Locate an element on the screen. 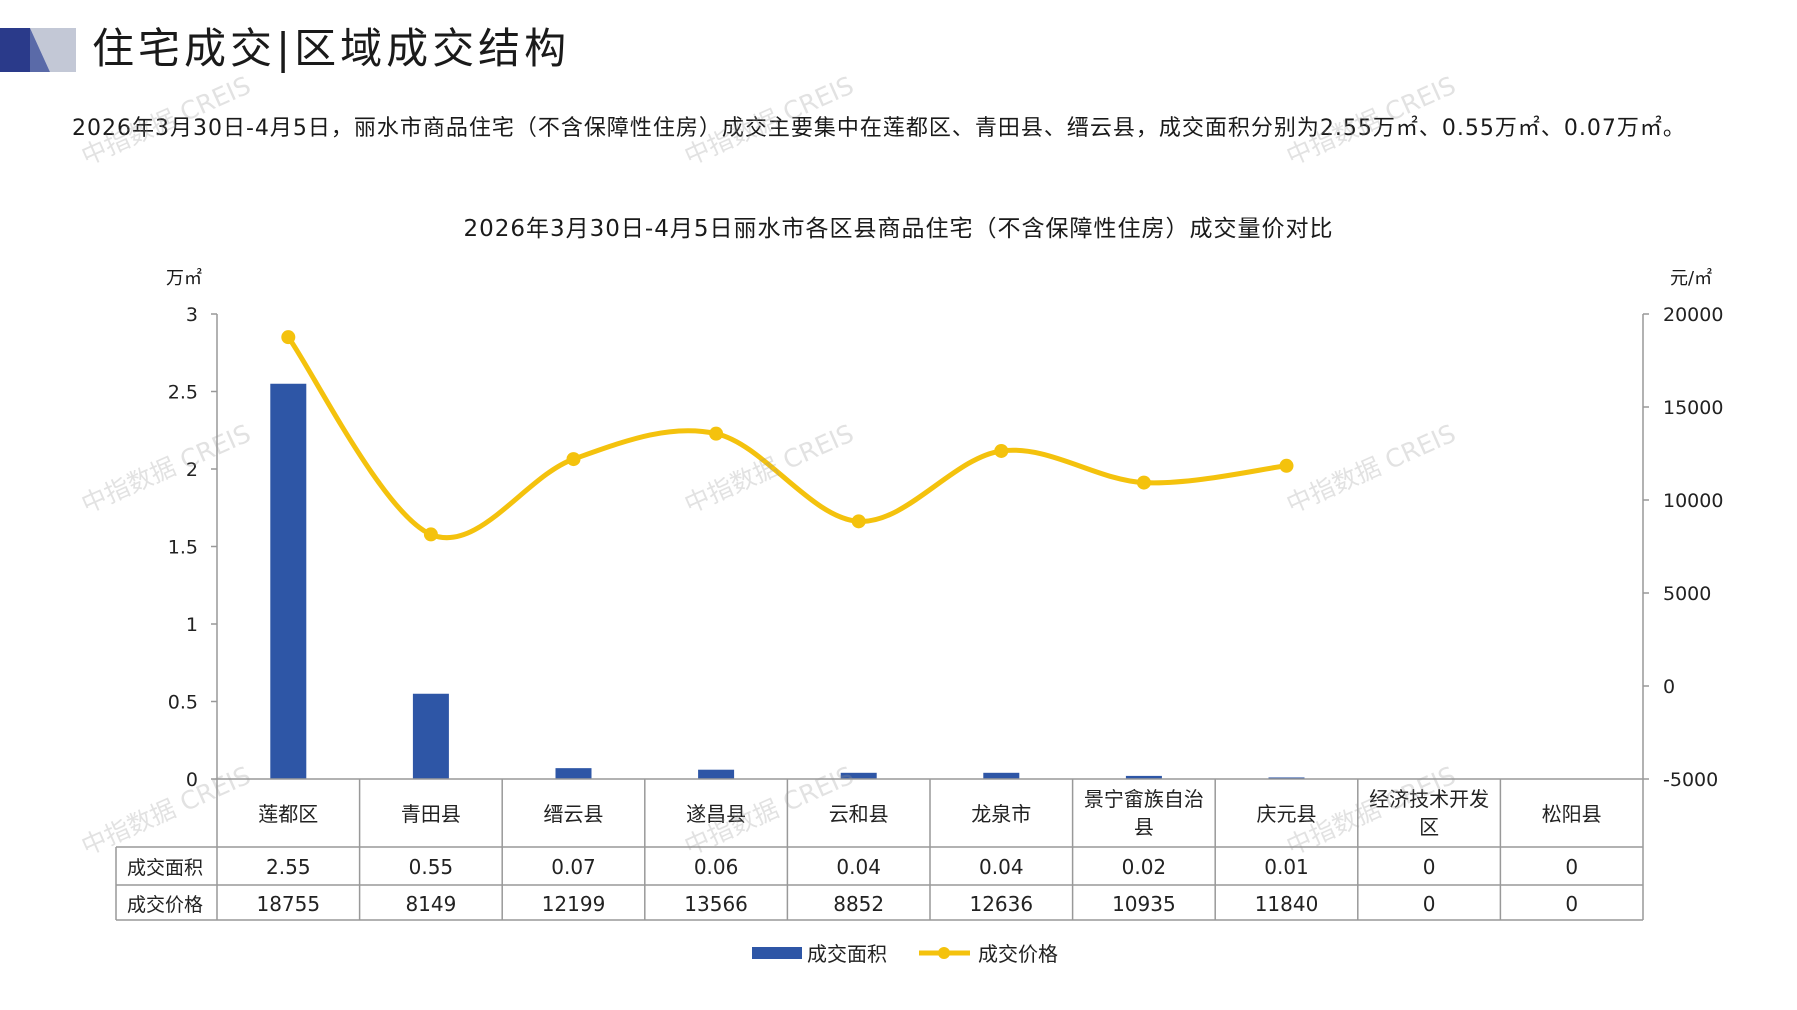 This screenshot has height=1010, width=1797. y-right-tick-label: 15000 is located at coordinates (1693, 408).